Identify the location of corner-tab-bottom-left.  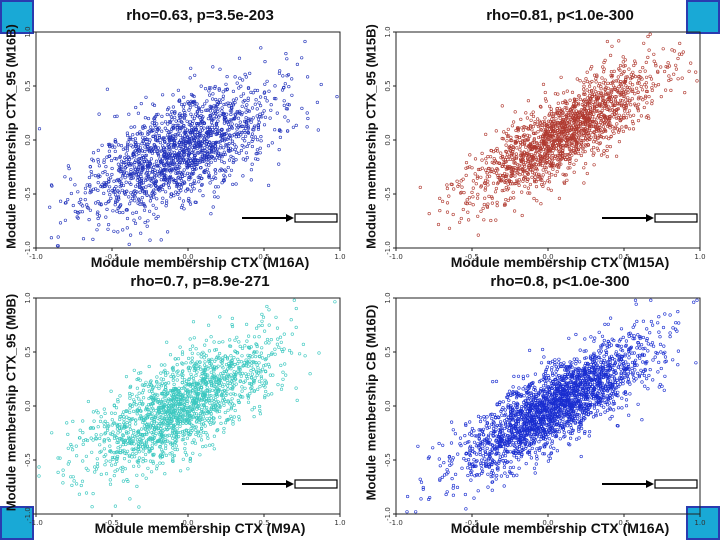
(17, 523).